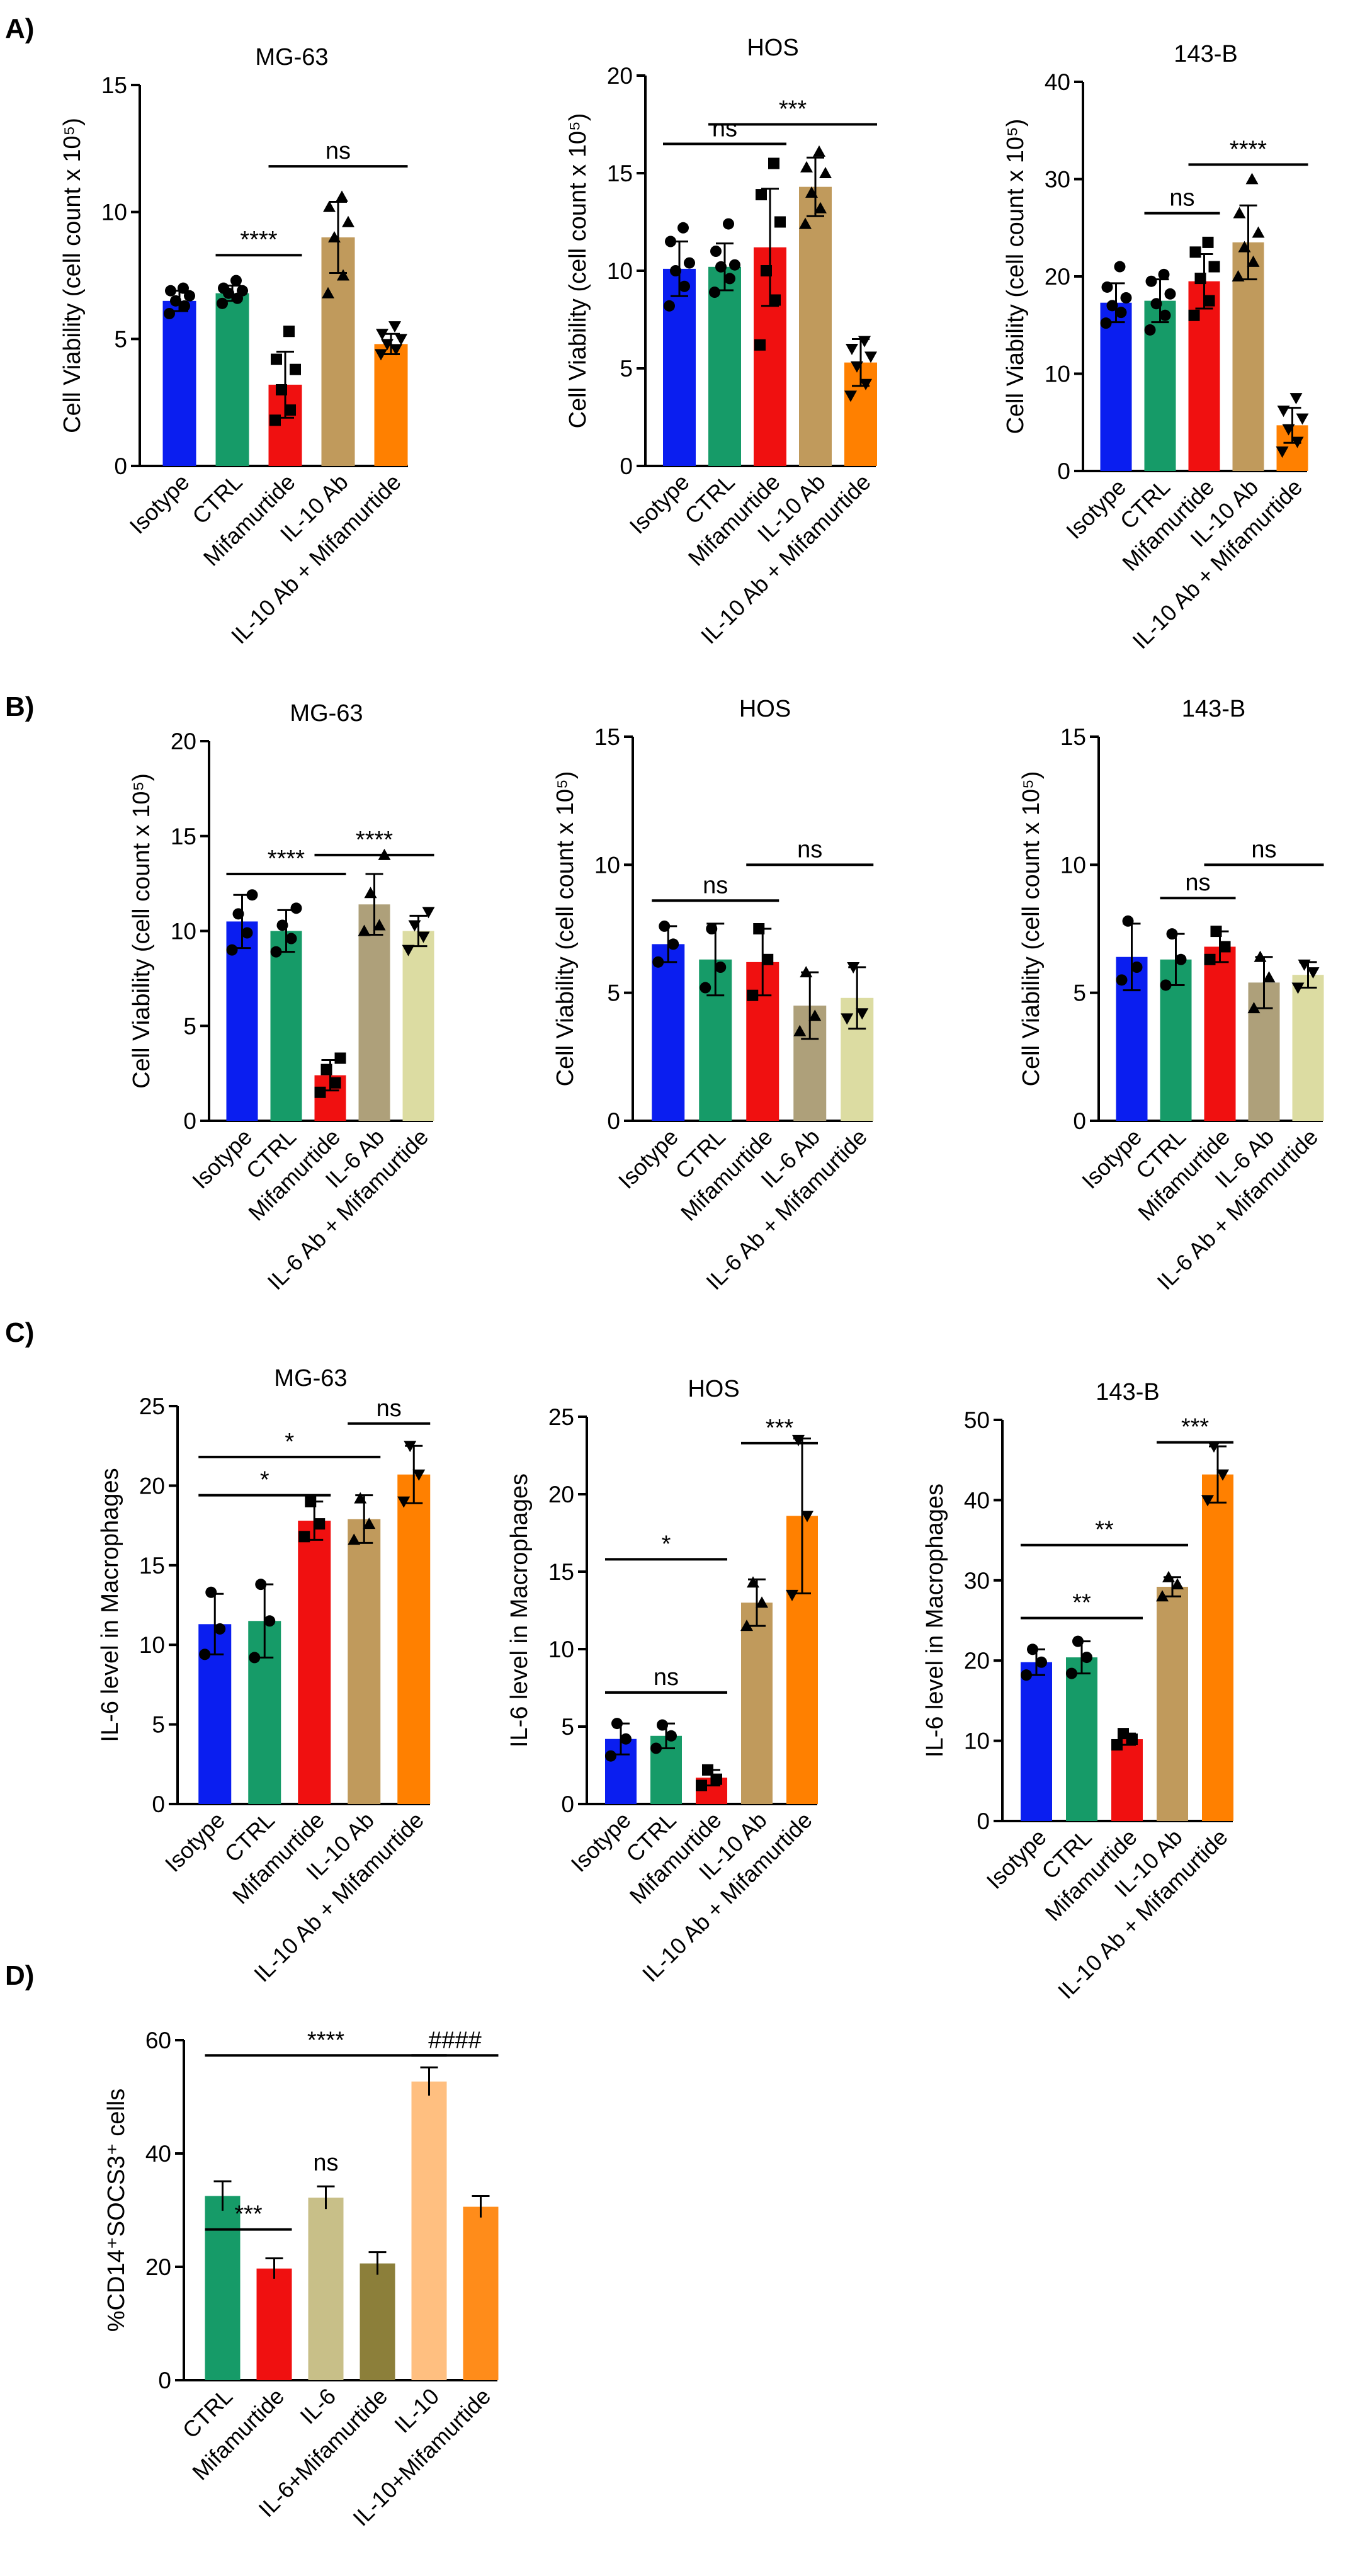 This screenshot has width=1360, height=2576. Describe the element at coordinates (1057, 180) in the screenshot. I see `y-tick-label: 30` at that location.